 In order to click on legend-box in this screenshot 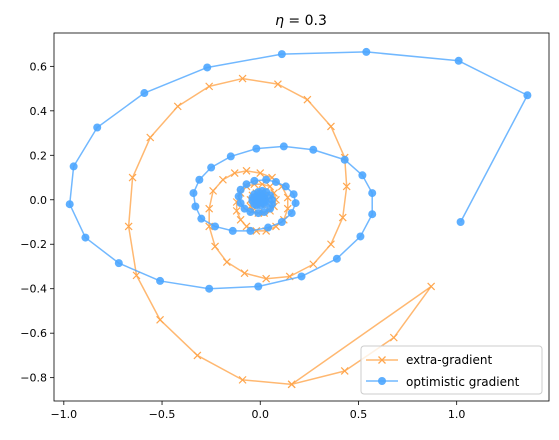, I will do `click(451, 370)`.